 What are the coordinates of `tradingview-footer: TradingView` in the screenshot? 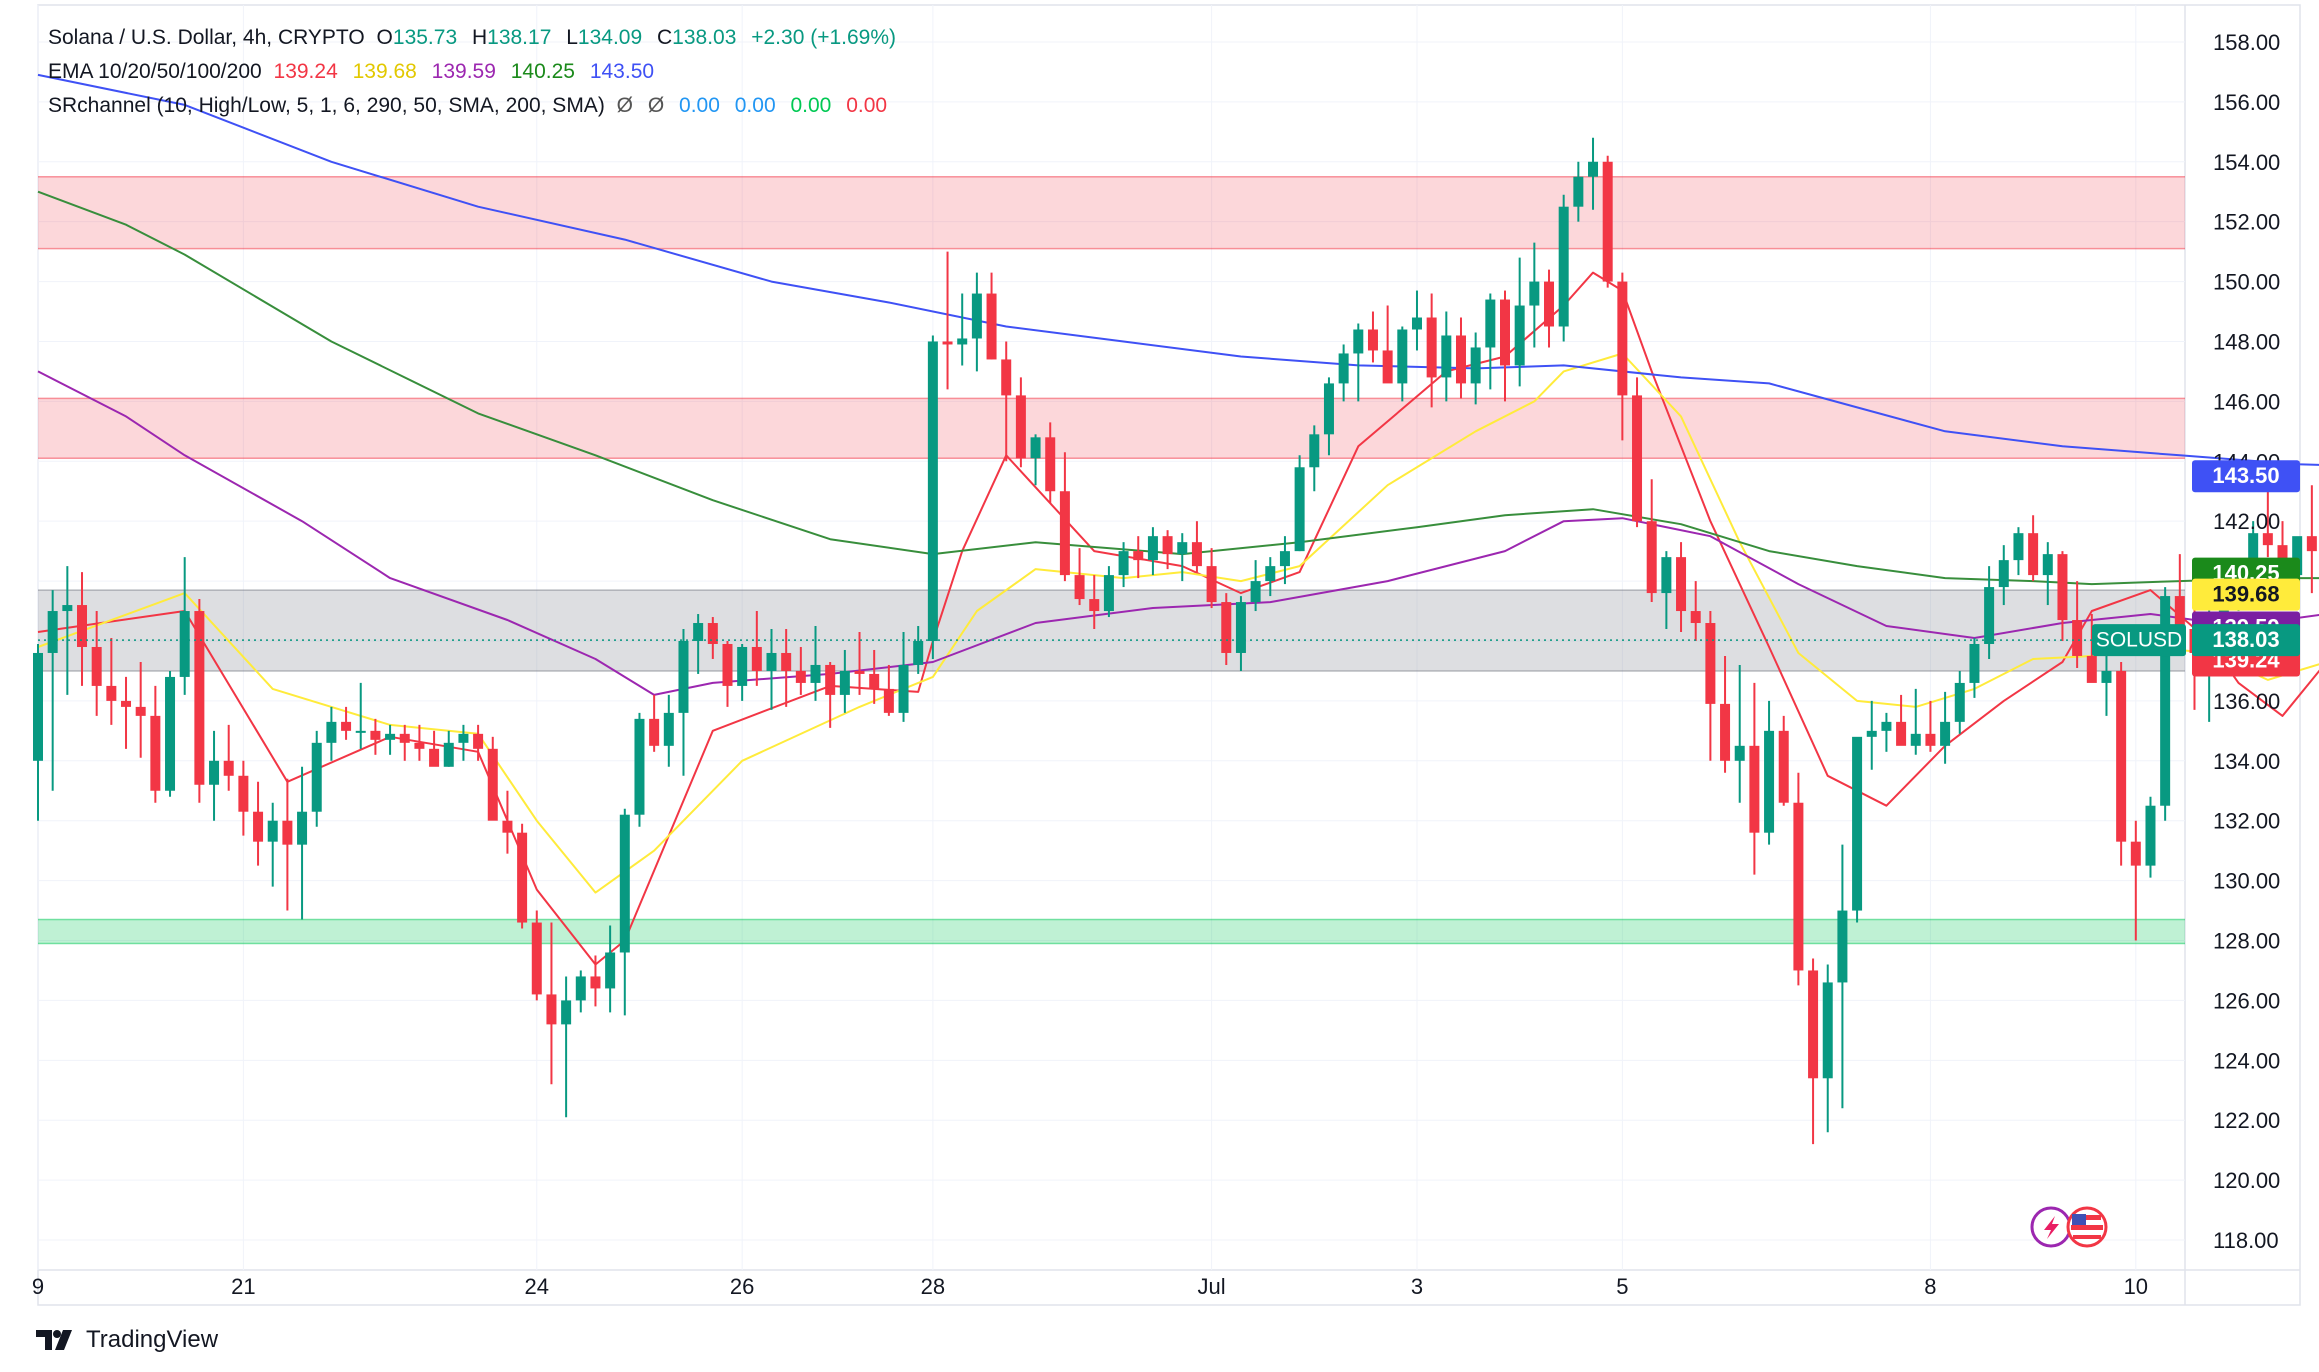 It's located at (127, 1340).